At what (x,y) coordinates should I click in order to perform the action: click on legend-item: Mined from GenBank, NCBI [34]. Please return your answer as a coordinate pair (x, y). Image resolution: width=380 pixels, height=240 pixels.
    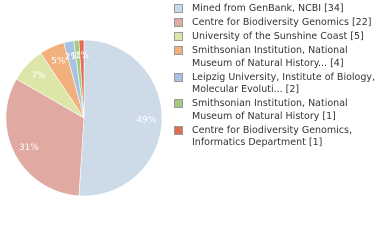
    Looking at the image, I should click on (274, 9).